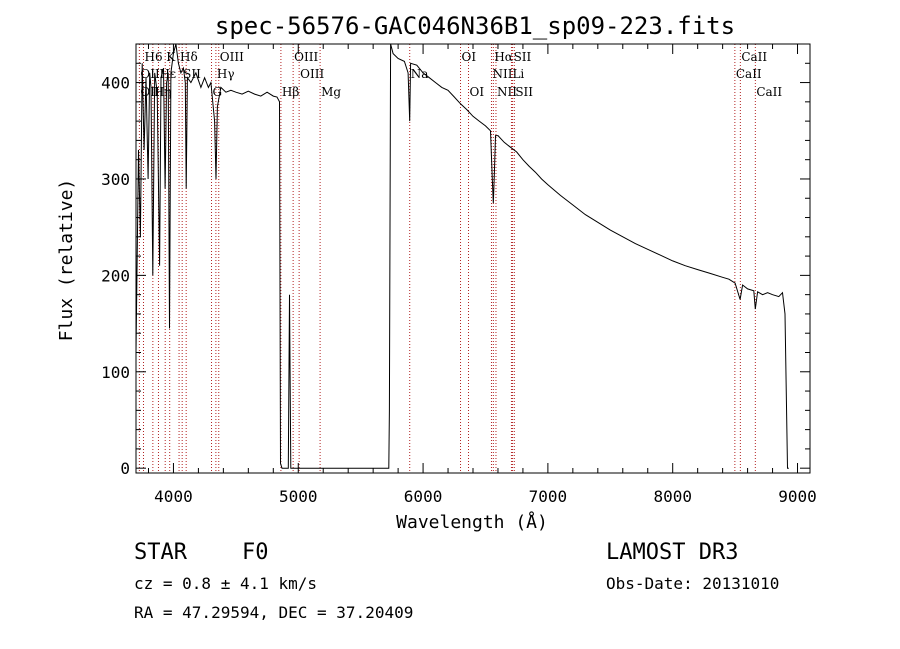 The width and height of the screenshot is (900, 649). I want to click on x-axis-label: Wavelength (Å), so click(472, 522).